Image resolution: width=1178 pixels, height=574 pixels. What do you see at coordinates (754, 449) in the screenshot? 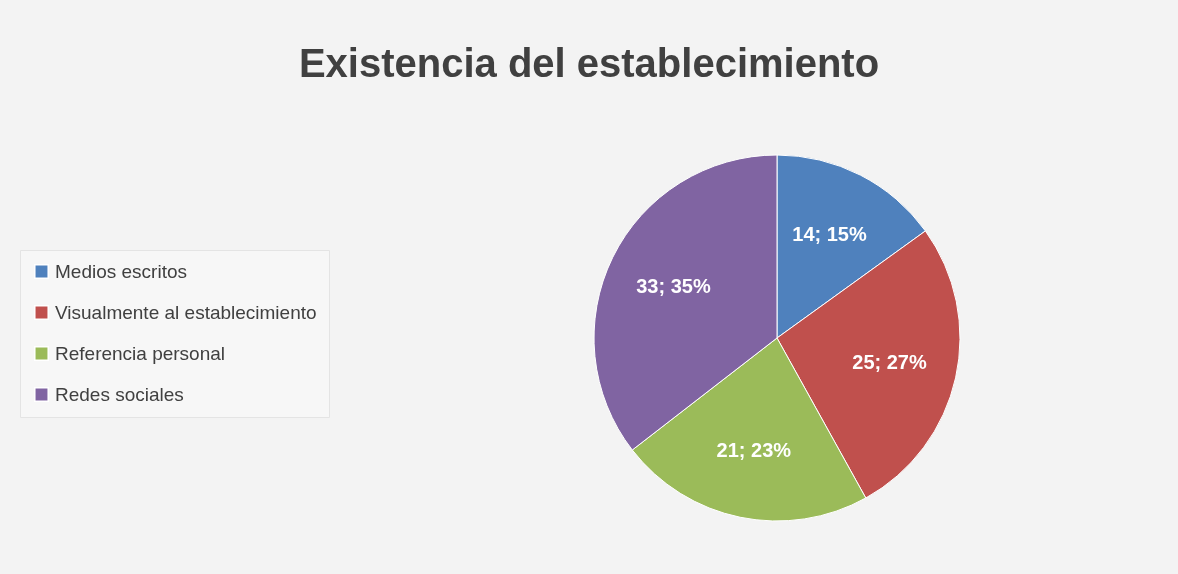
I see `data-label: 21; 23%` at bounding box center [754, 449].